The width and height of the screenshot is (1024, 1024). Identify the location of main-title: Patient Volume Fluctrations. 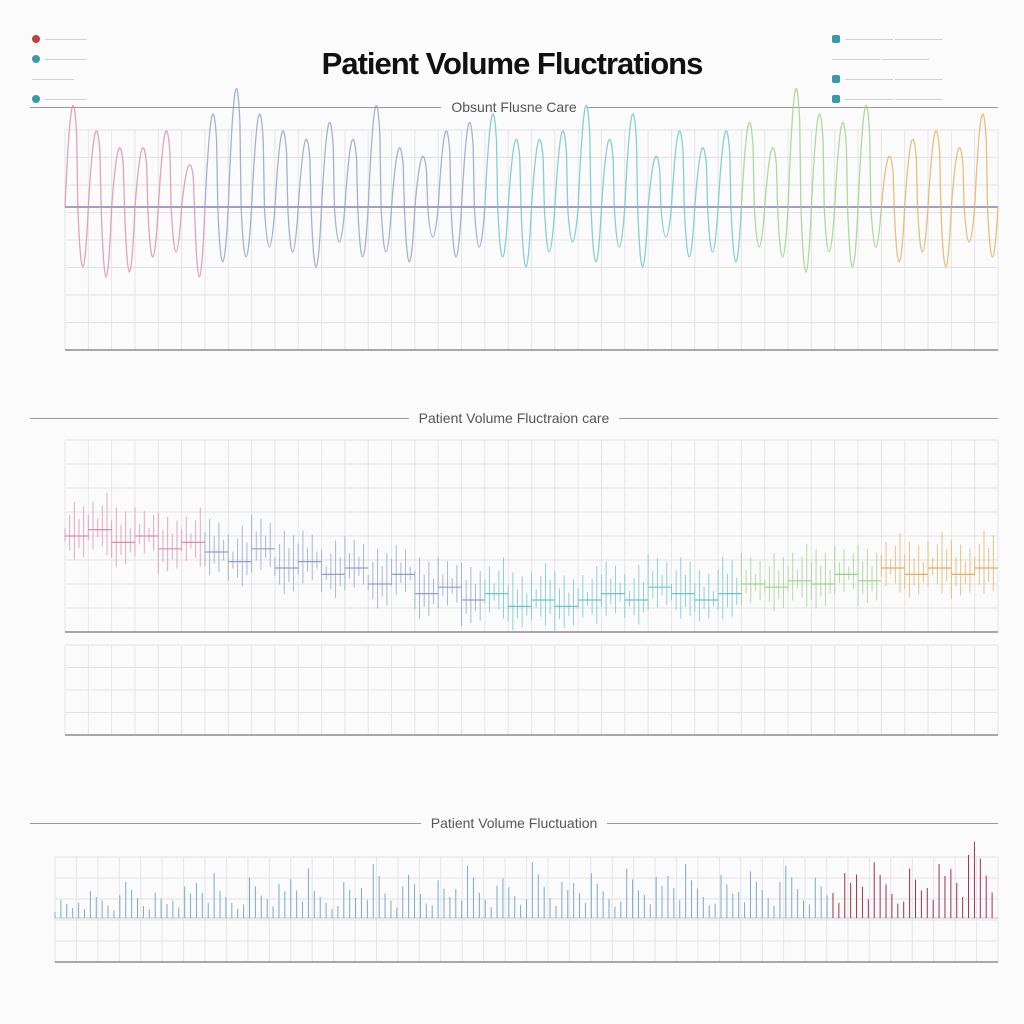
(512, 63).